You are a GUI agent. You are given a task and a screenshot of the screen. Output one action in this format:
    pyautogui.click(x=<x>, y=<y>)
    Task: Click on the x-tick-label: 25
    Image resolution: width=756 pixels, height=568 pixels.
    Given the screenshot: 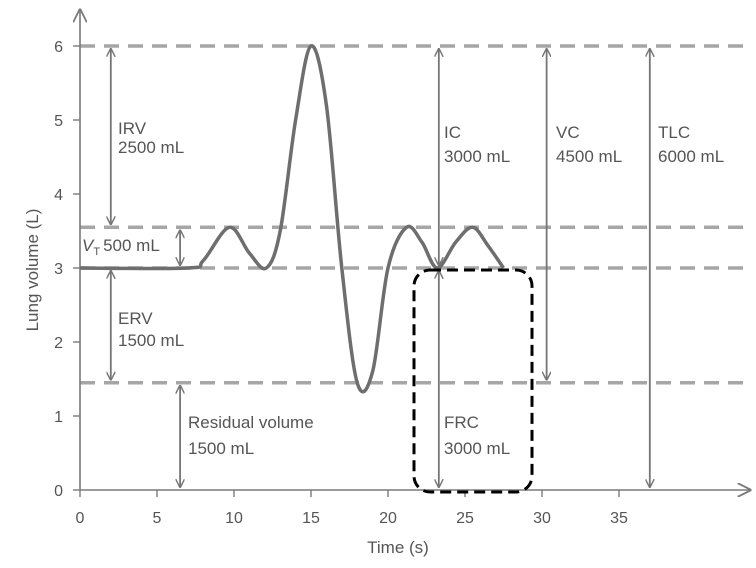 What is the action you would take?
    pyautogui.click(x=465, y=518)
    